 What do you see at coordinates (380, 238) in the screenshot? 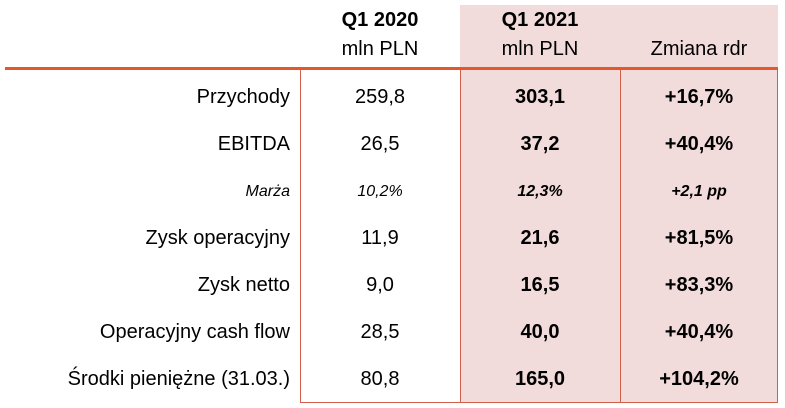
I see `cell-value: 11,9` at bounding box center [380, 238].